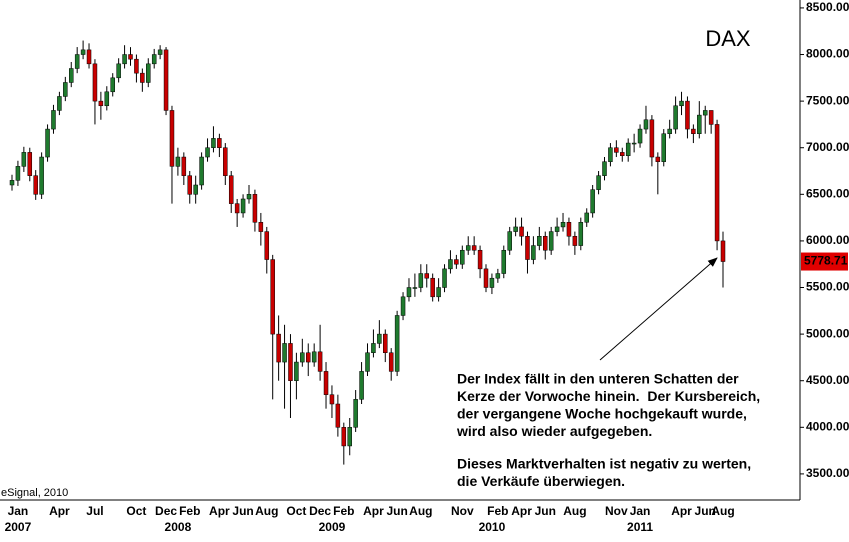 The image size is (849, 542). What do you see at coordinates (541, 481) in the screenshot?
I see `annotation: die Verkäufe überwiegen.` at bounding box center [541, 481].